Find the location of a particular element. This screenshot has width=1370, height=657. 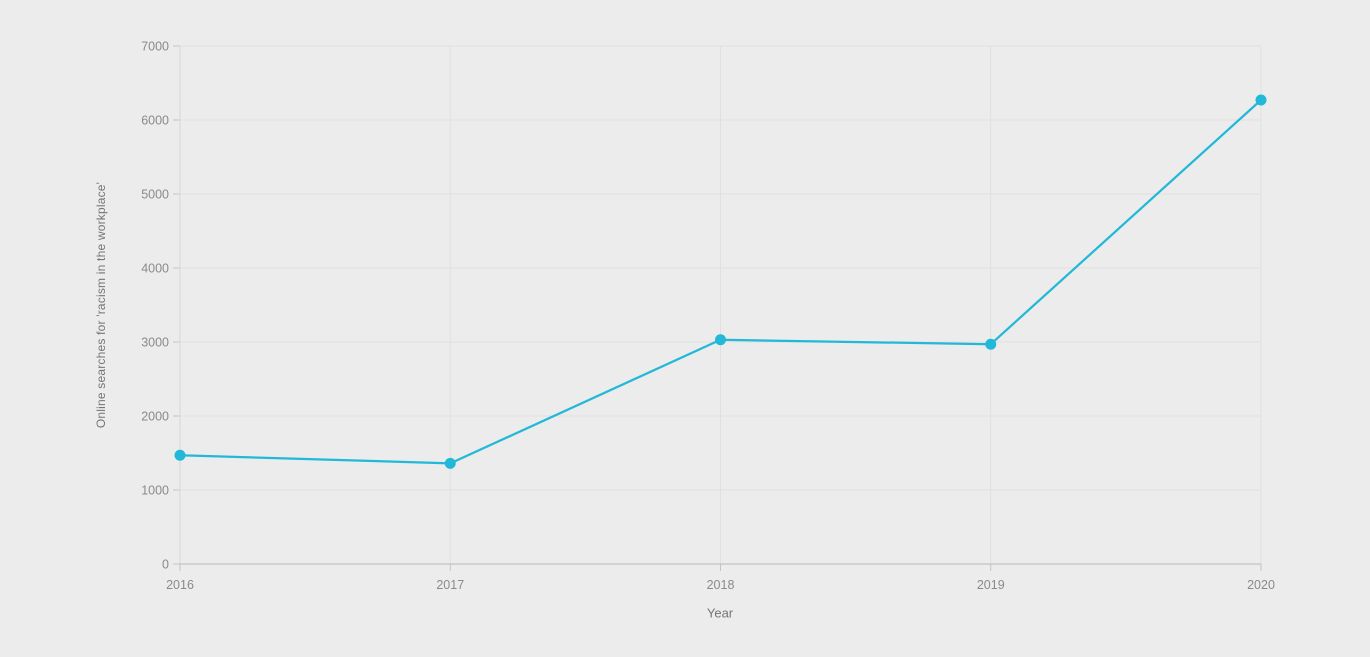

y-tick-label: 0 is located at coordinates (165, 565).